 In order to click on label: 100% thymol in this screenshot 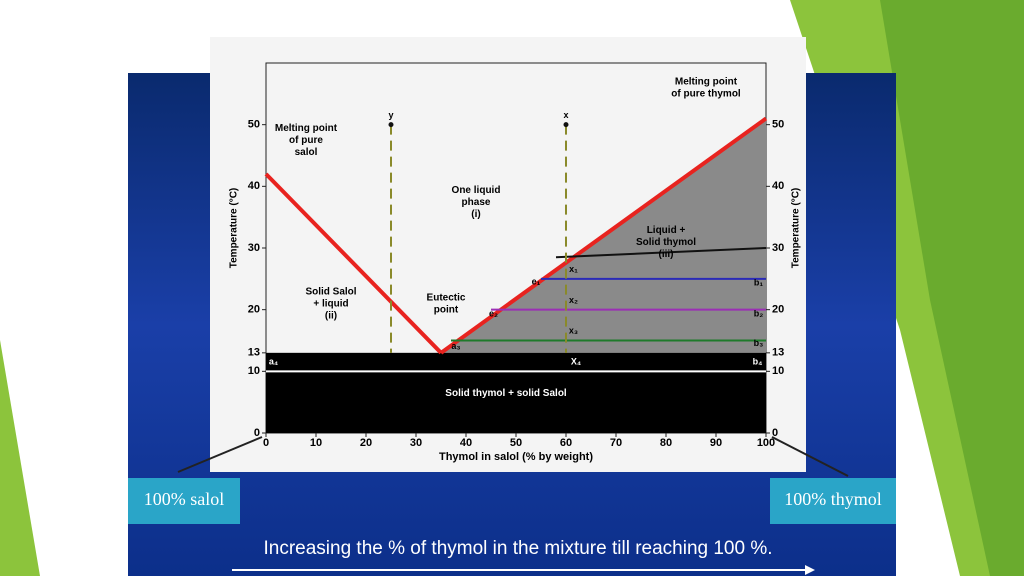, I will do `click(833, 499)`.